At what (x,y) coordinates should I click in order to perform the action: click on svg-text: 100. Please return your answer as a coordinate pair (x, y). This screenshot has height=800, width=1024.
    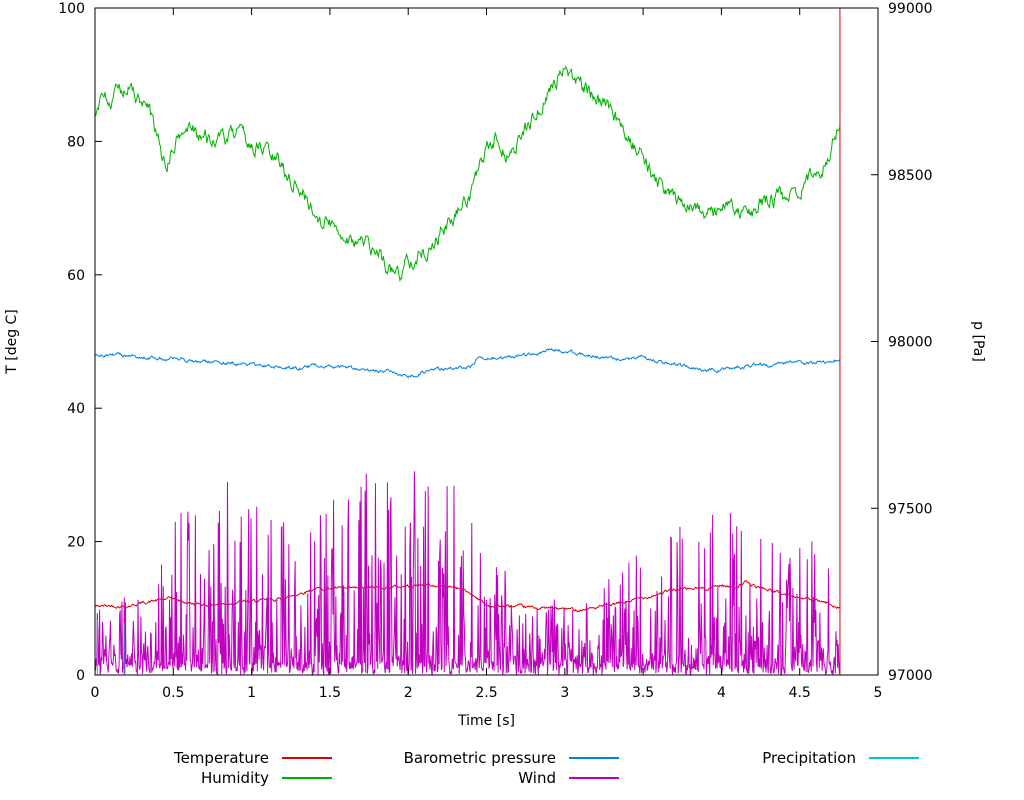
    Looking at the image, I should click on (71, 9).